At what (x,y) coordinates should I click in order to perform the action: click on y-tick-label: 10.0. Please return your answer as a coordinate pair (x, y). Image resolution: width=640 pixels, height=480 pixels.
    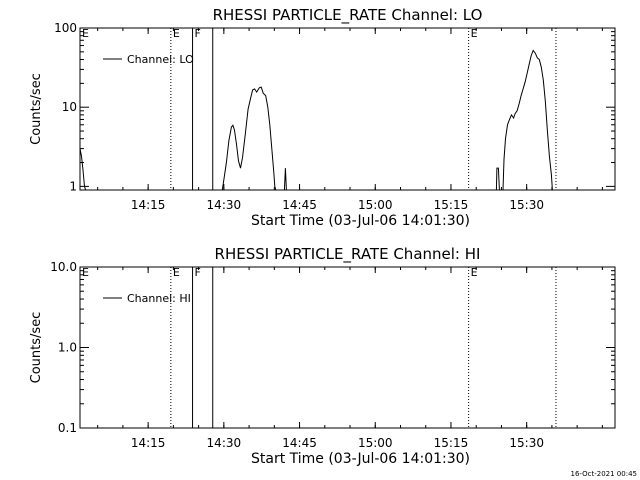
    Looking at the image, I should click on (63, 267).